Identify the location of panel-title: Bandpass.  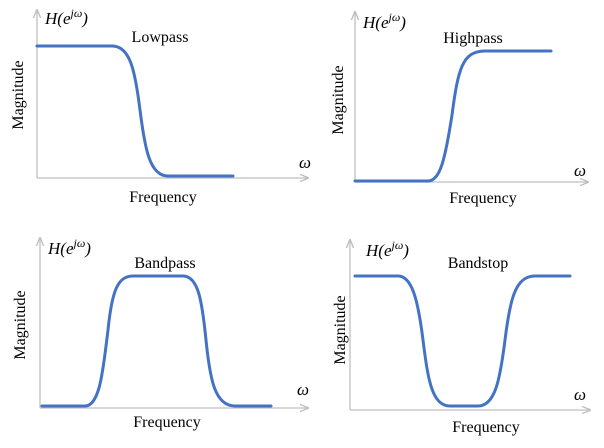
(164, 263).